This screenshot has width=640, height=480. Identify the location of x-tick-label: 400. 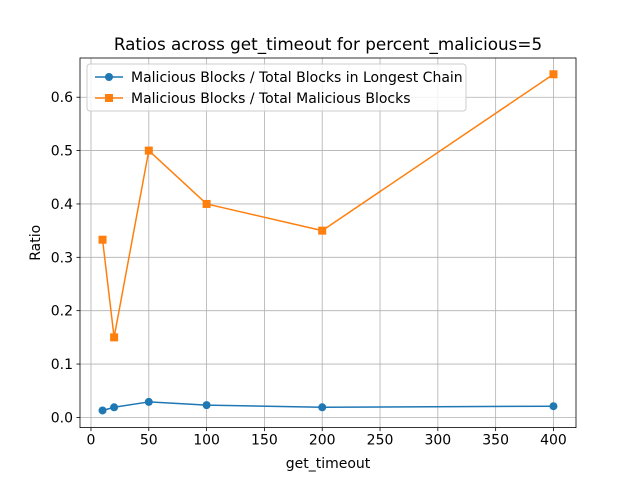
(553, 441).